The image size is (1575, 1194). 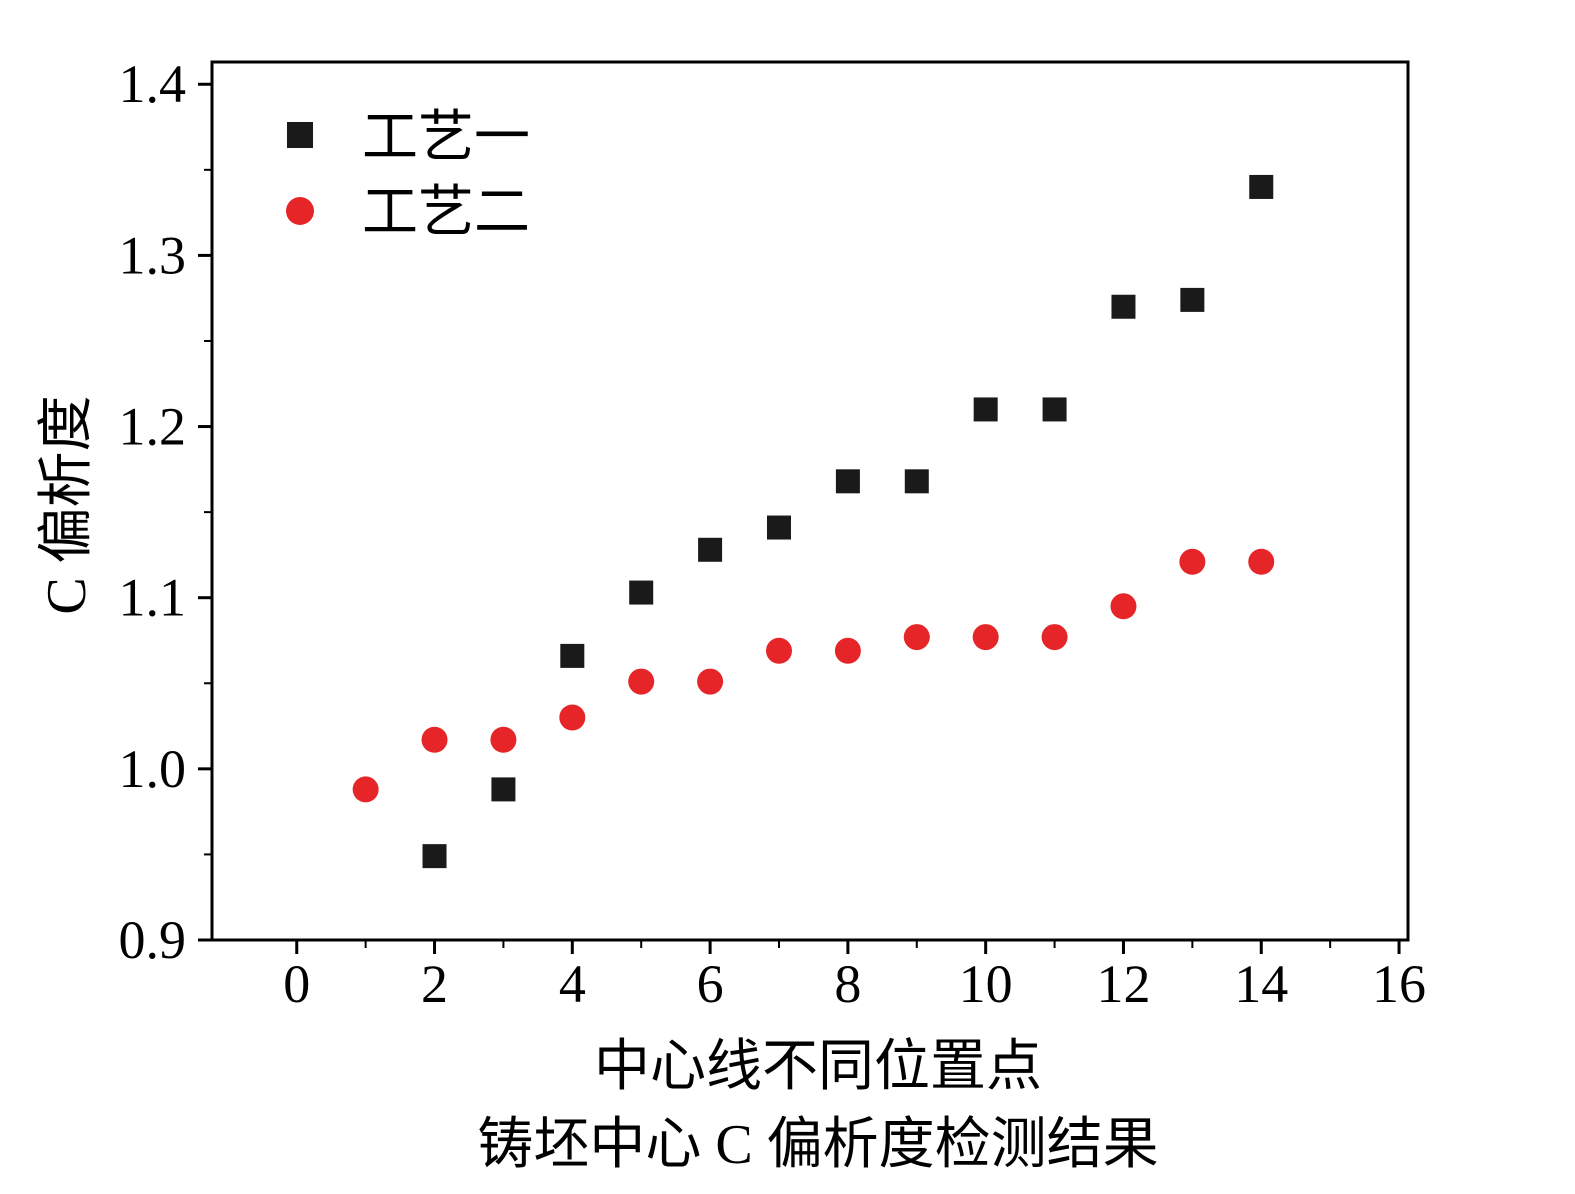 I want to click on legend-label-series1: 工艺一, so click(x=446, y=138).